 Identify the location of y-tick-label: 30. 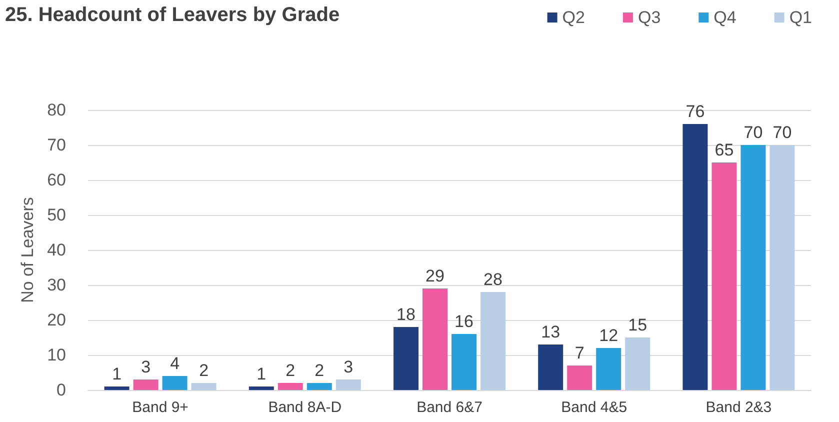
(56, 285).